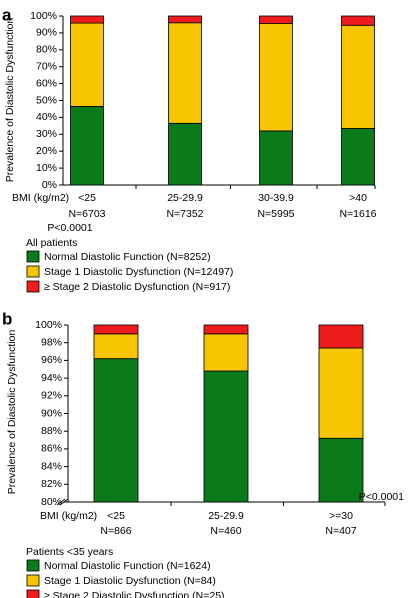 This screenshot has width=408, height=598. I want to click on legend-entry: Stage 1 Diastolic Dysfunction (N=84), so click(130, 581).